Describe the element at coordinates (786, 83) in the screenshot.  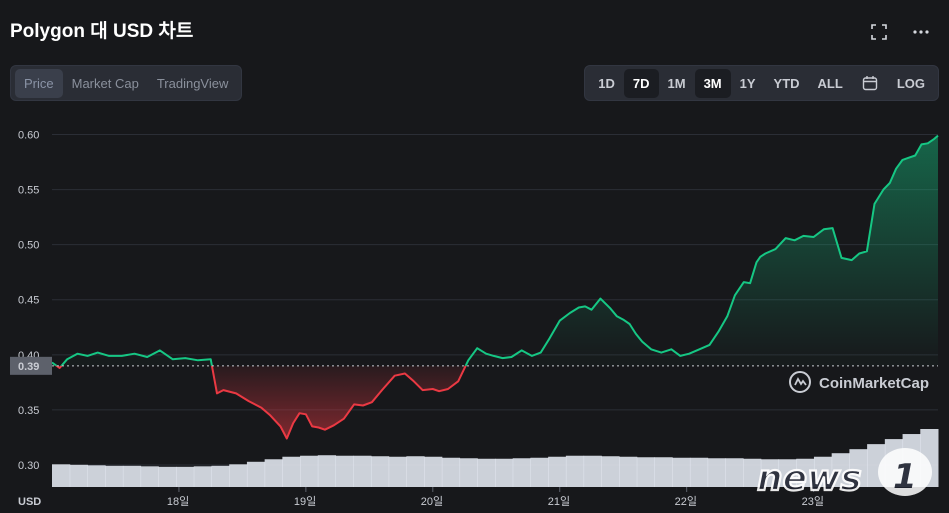
I see `range-ytd: YTD` at that location.